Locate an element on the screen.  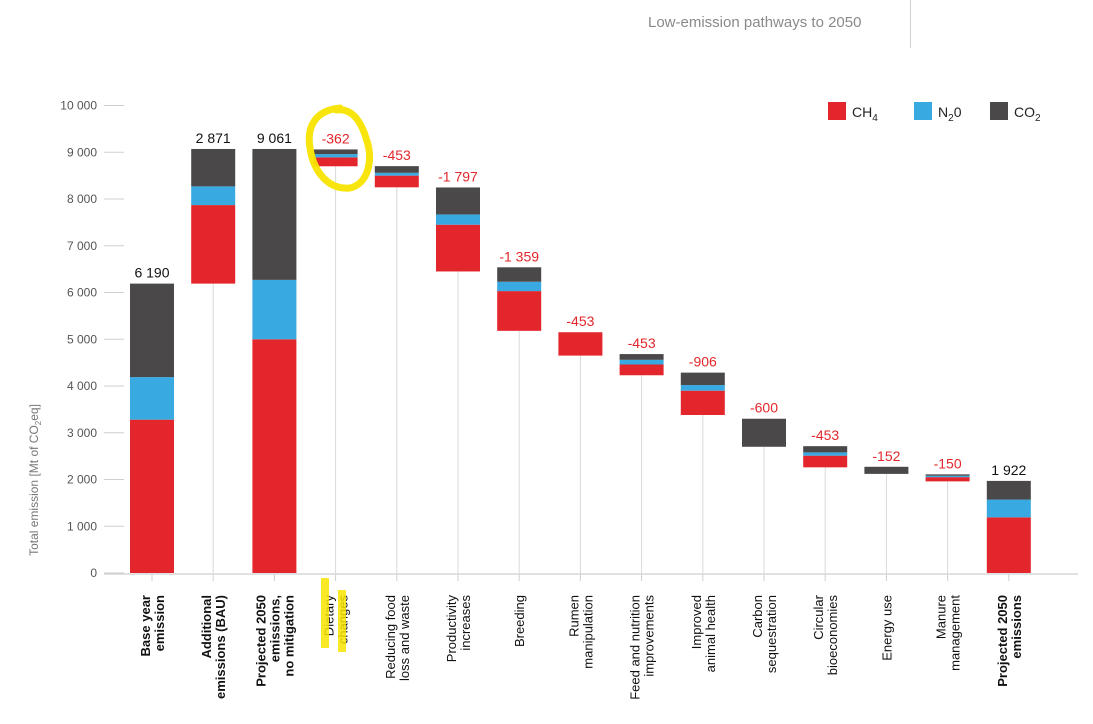
x-category-line: Carbon is located at coordinates (757, 616).